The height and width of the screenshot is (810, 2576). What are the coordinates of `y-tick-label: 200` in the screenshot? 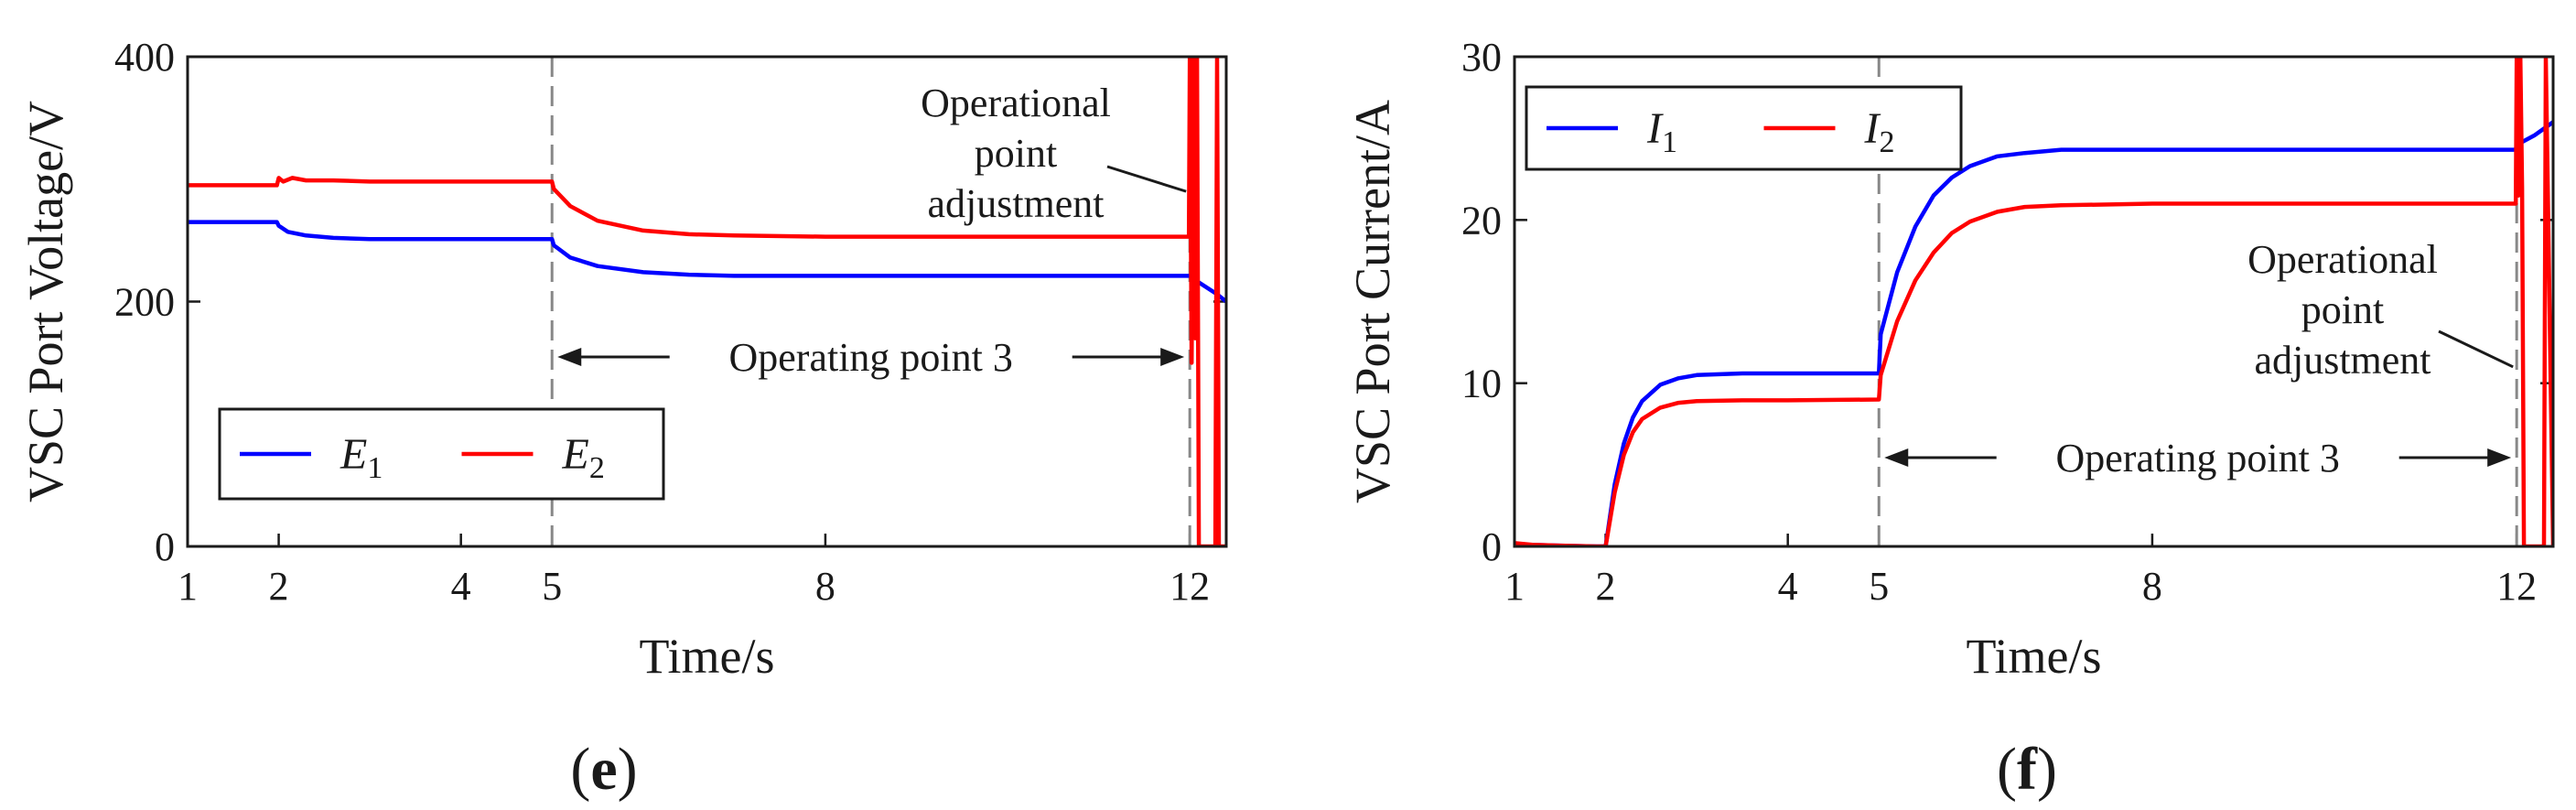 It's located at (144, 302).